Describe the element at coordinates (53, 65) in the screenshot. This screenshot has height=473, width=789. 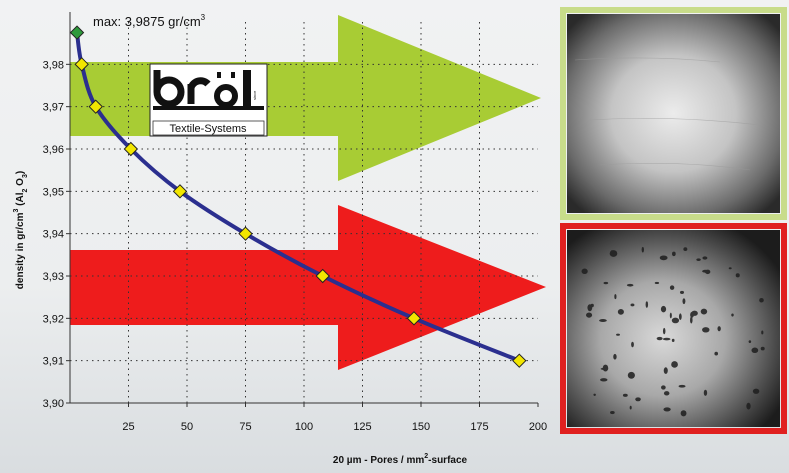
I see `y-tick-label: 3,98` at that location.